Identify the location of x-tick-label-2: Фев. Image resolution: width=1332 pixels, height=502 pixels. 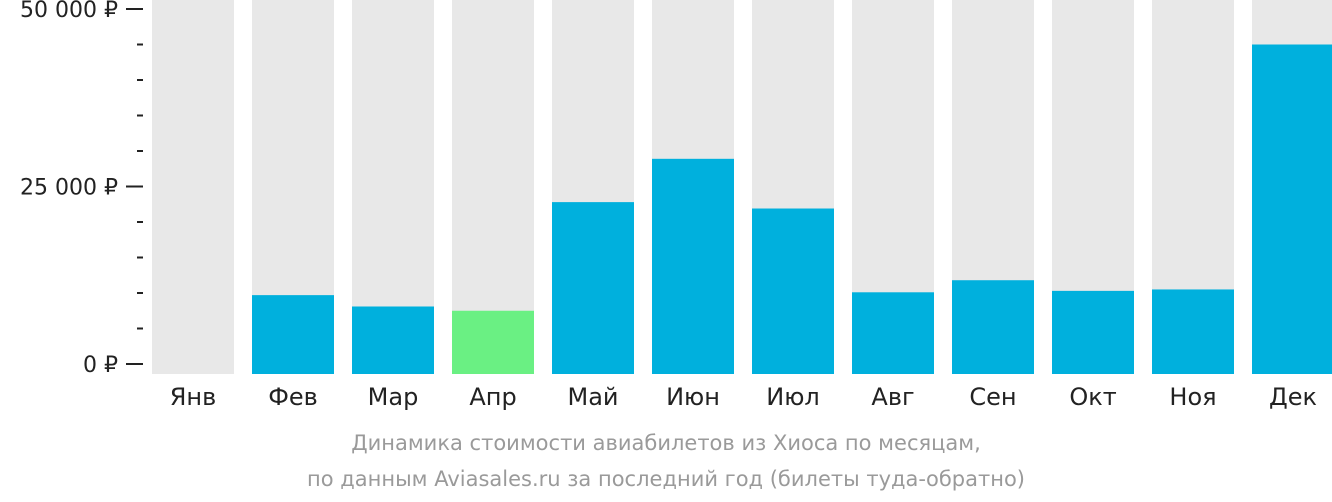
(293, 397).